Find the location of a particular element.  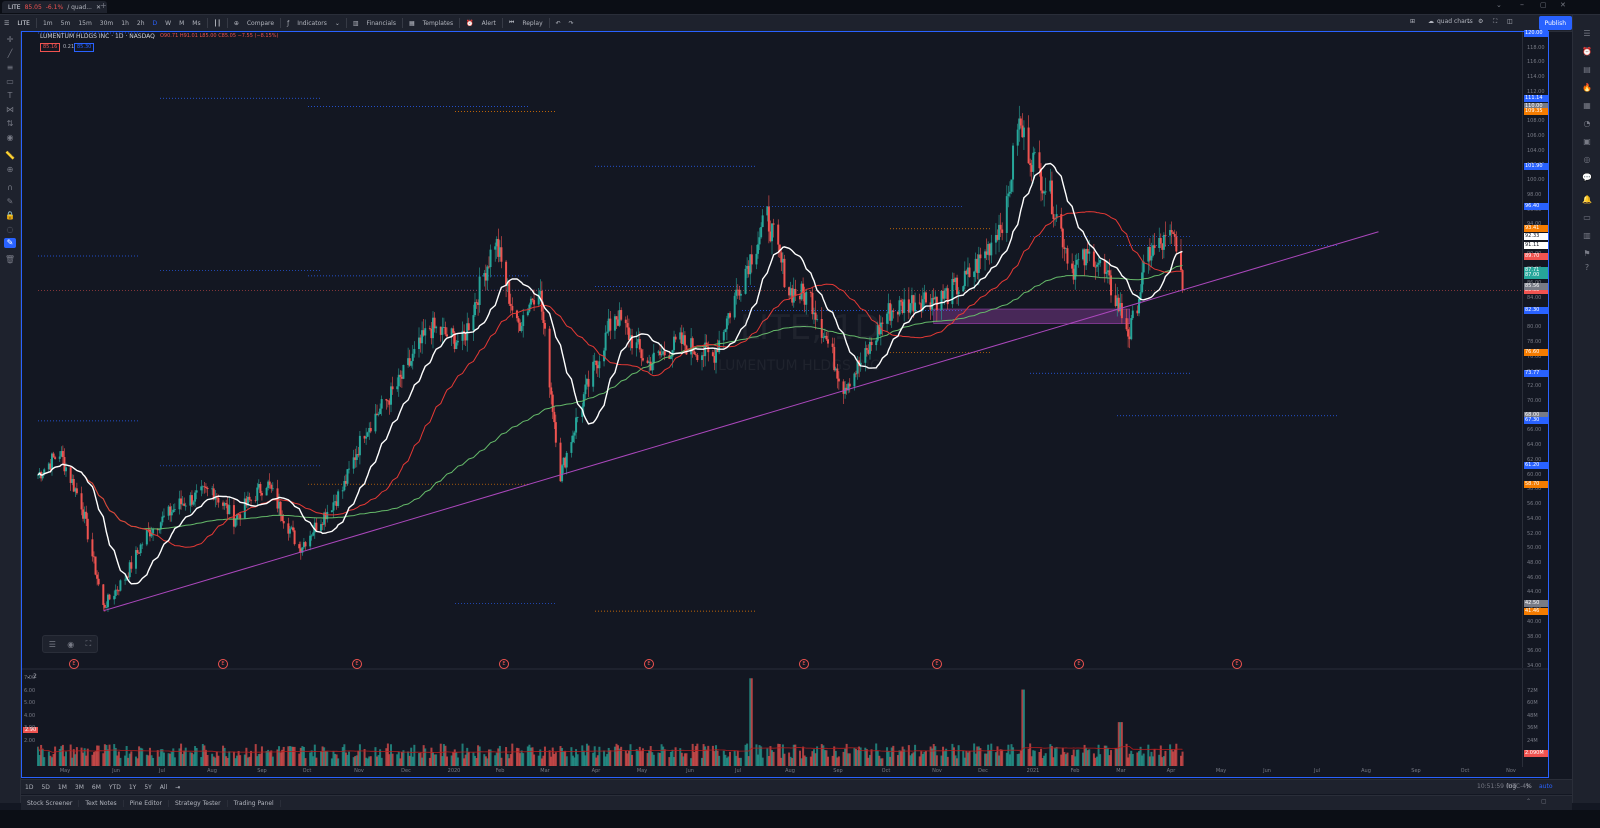

interval-30m: 30m is located at coordinates (106, 23).